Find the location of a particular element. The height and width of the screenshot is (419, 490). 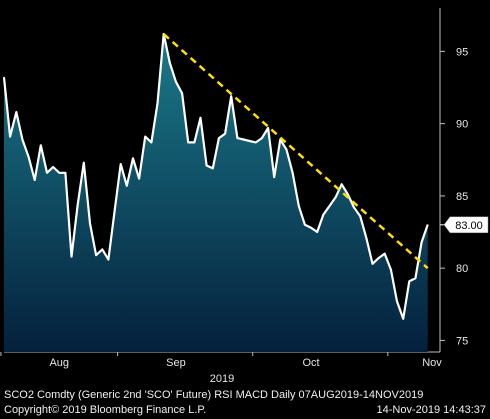

year-label: 2019 is located at coordinates (222, 379).